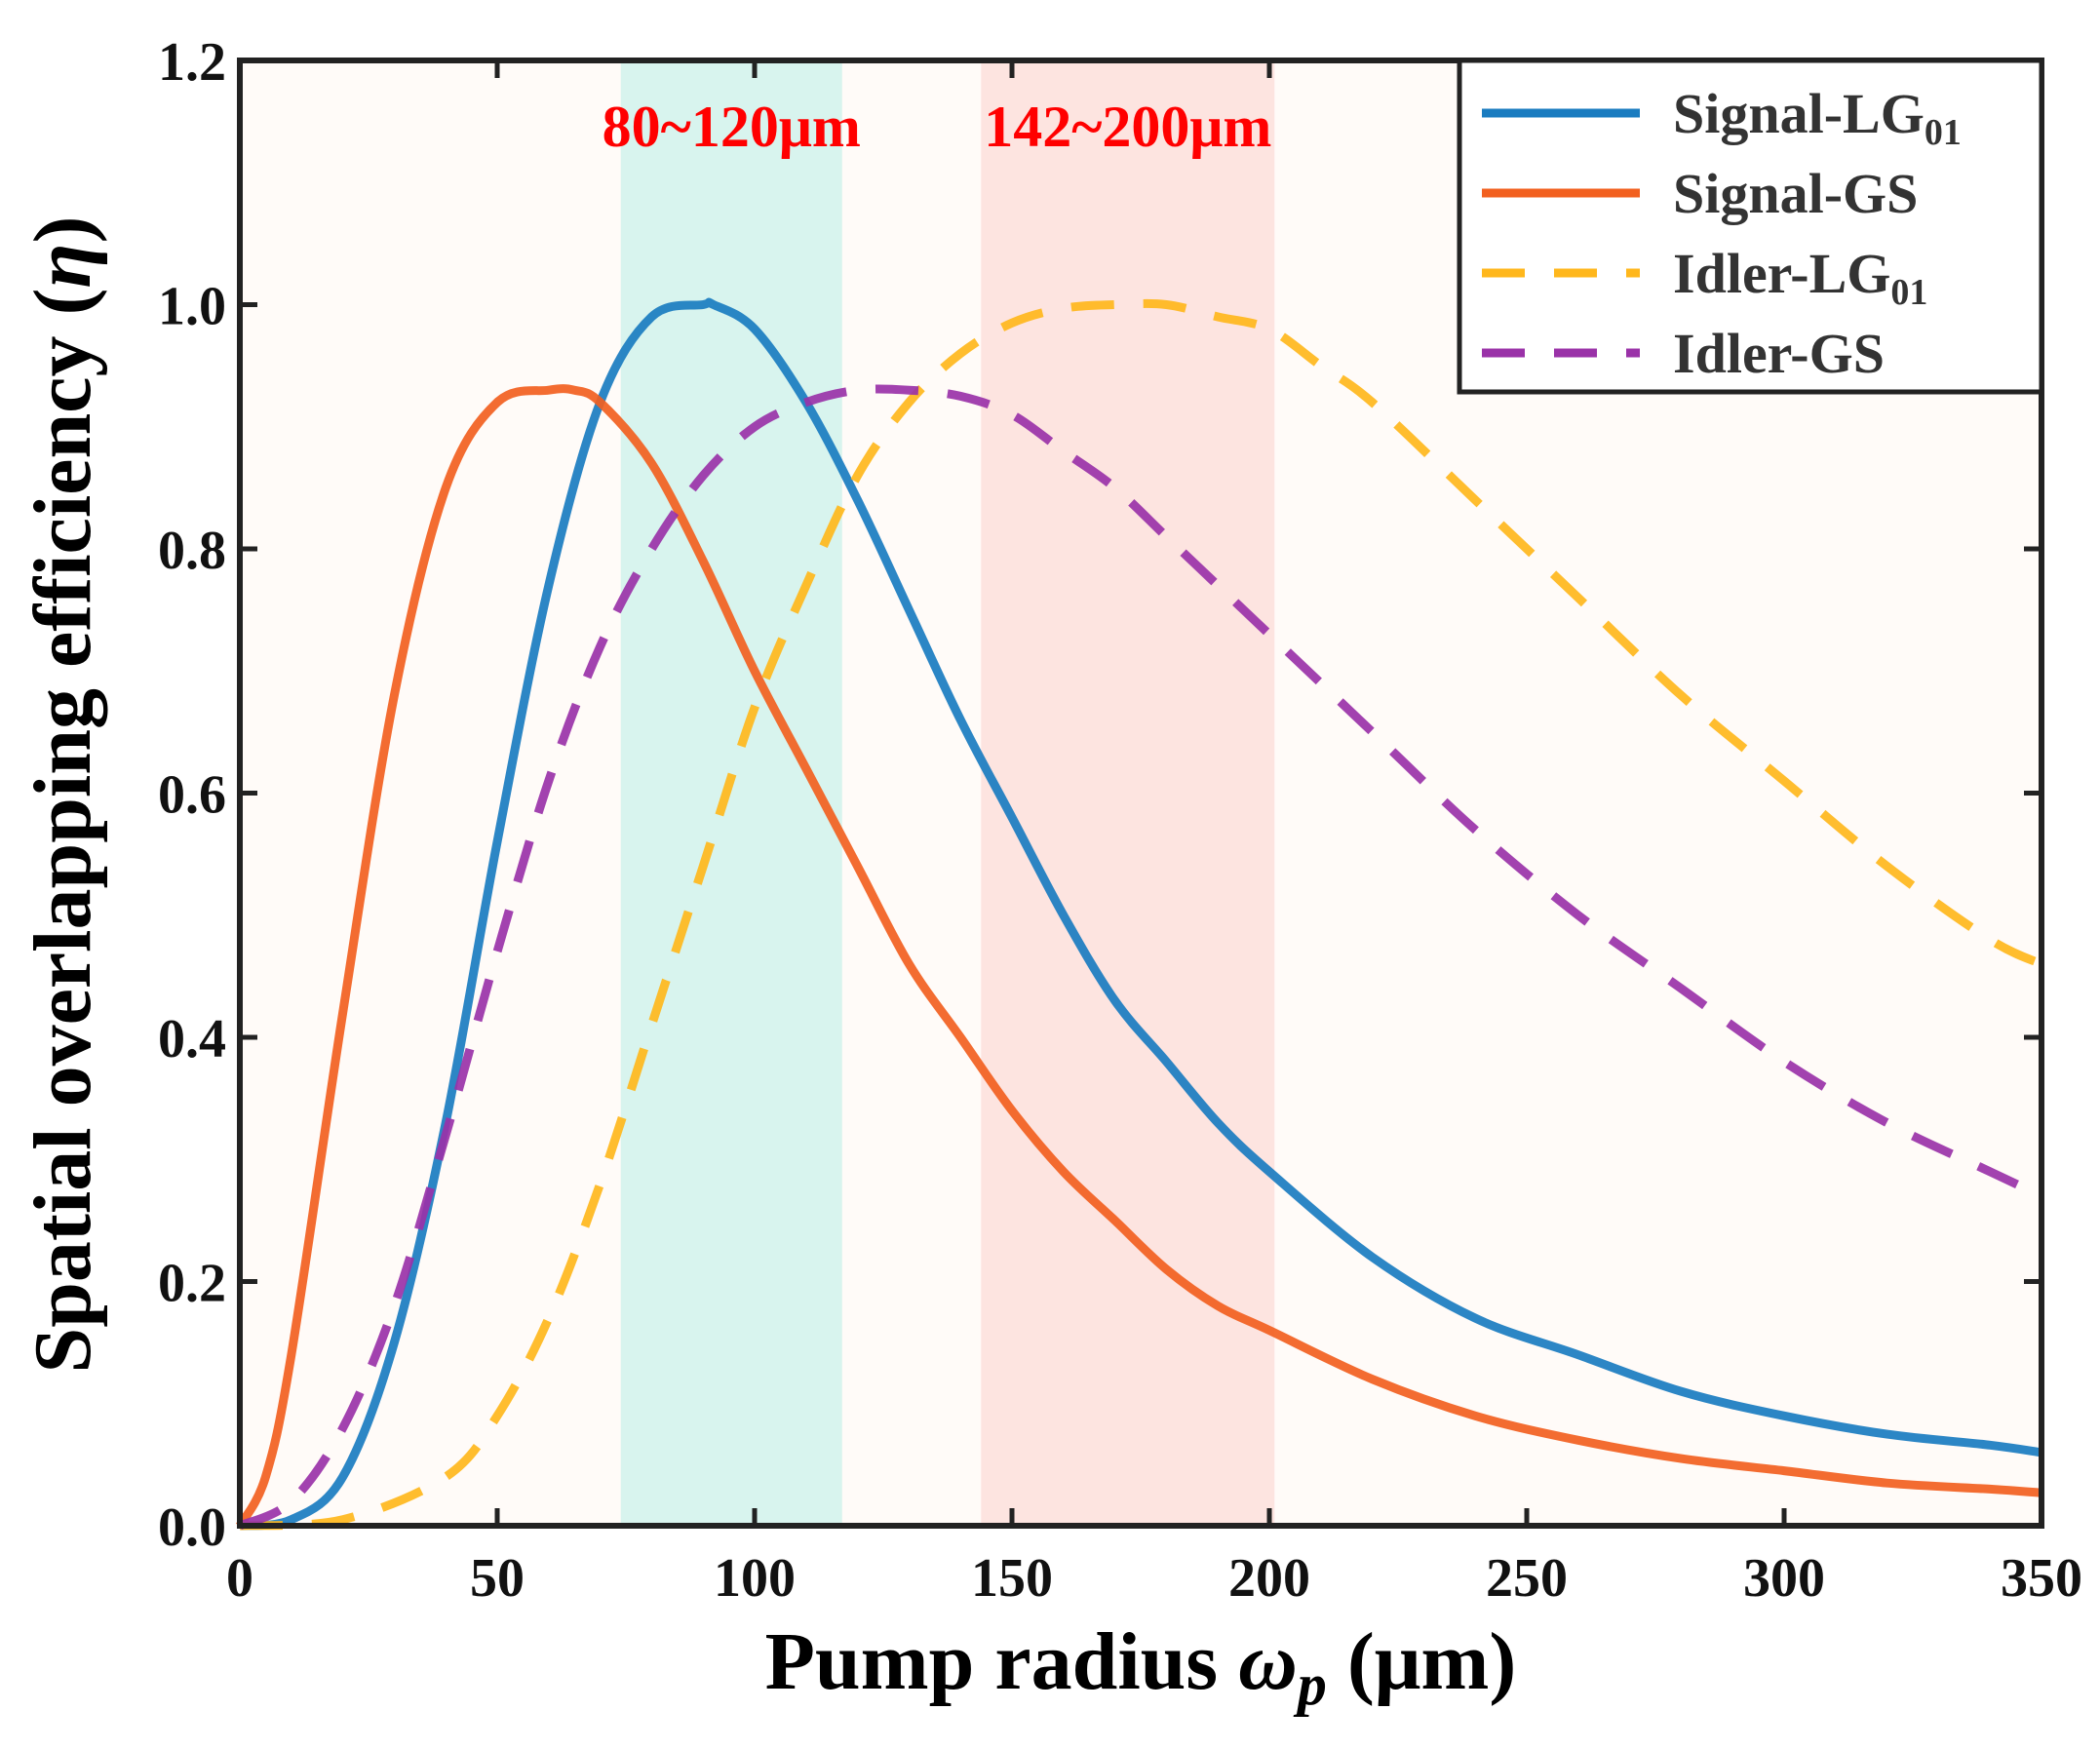 This screenshot has height=1749, width=2100. Describe the element at coordinates (1422, 1661) in the screenshot. I see `x-axis-title-suffix: (μm)` at that location.